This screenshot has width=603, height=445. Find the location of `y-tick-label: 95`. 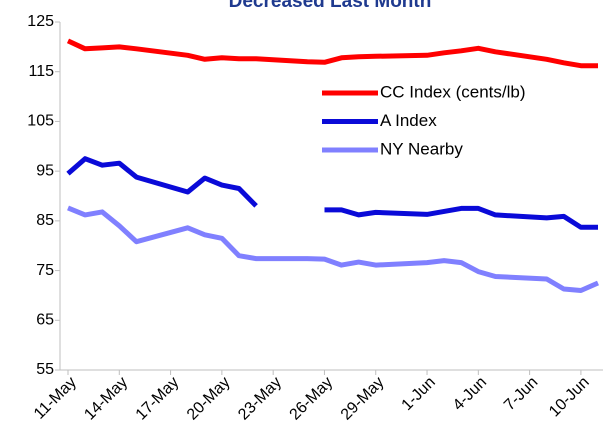

y-tick-label: 95 is located at coordinates (45, 170).